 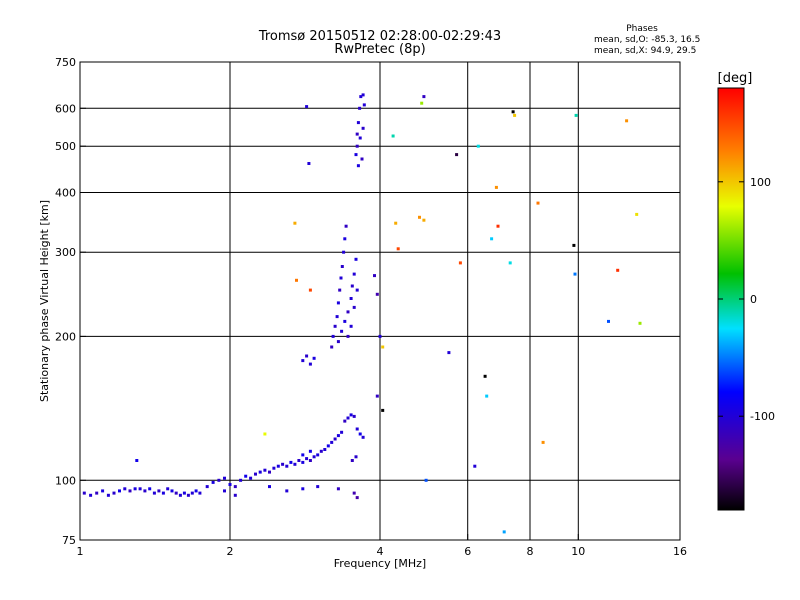 What do you see at coordinates (746, 299) in the screenshot?
I see `colorbar-ticks: 100 0 -100` at bounding box center [746, 299].